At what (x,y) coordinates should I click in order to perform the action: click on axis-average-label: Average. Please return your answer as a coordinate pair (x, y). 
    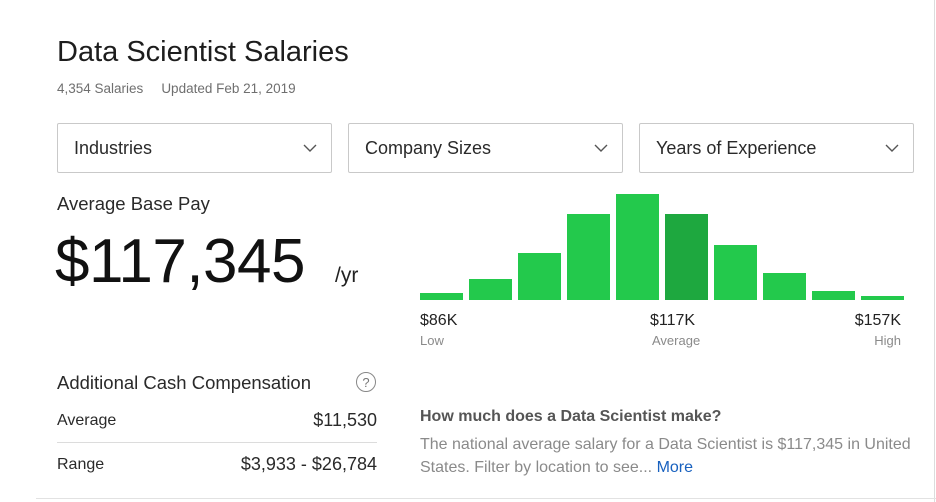
    Looking at the image, I should click on (676, 340).